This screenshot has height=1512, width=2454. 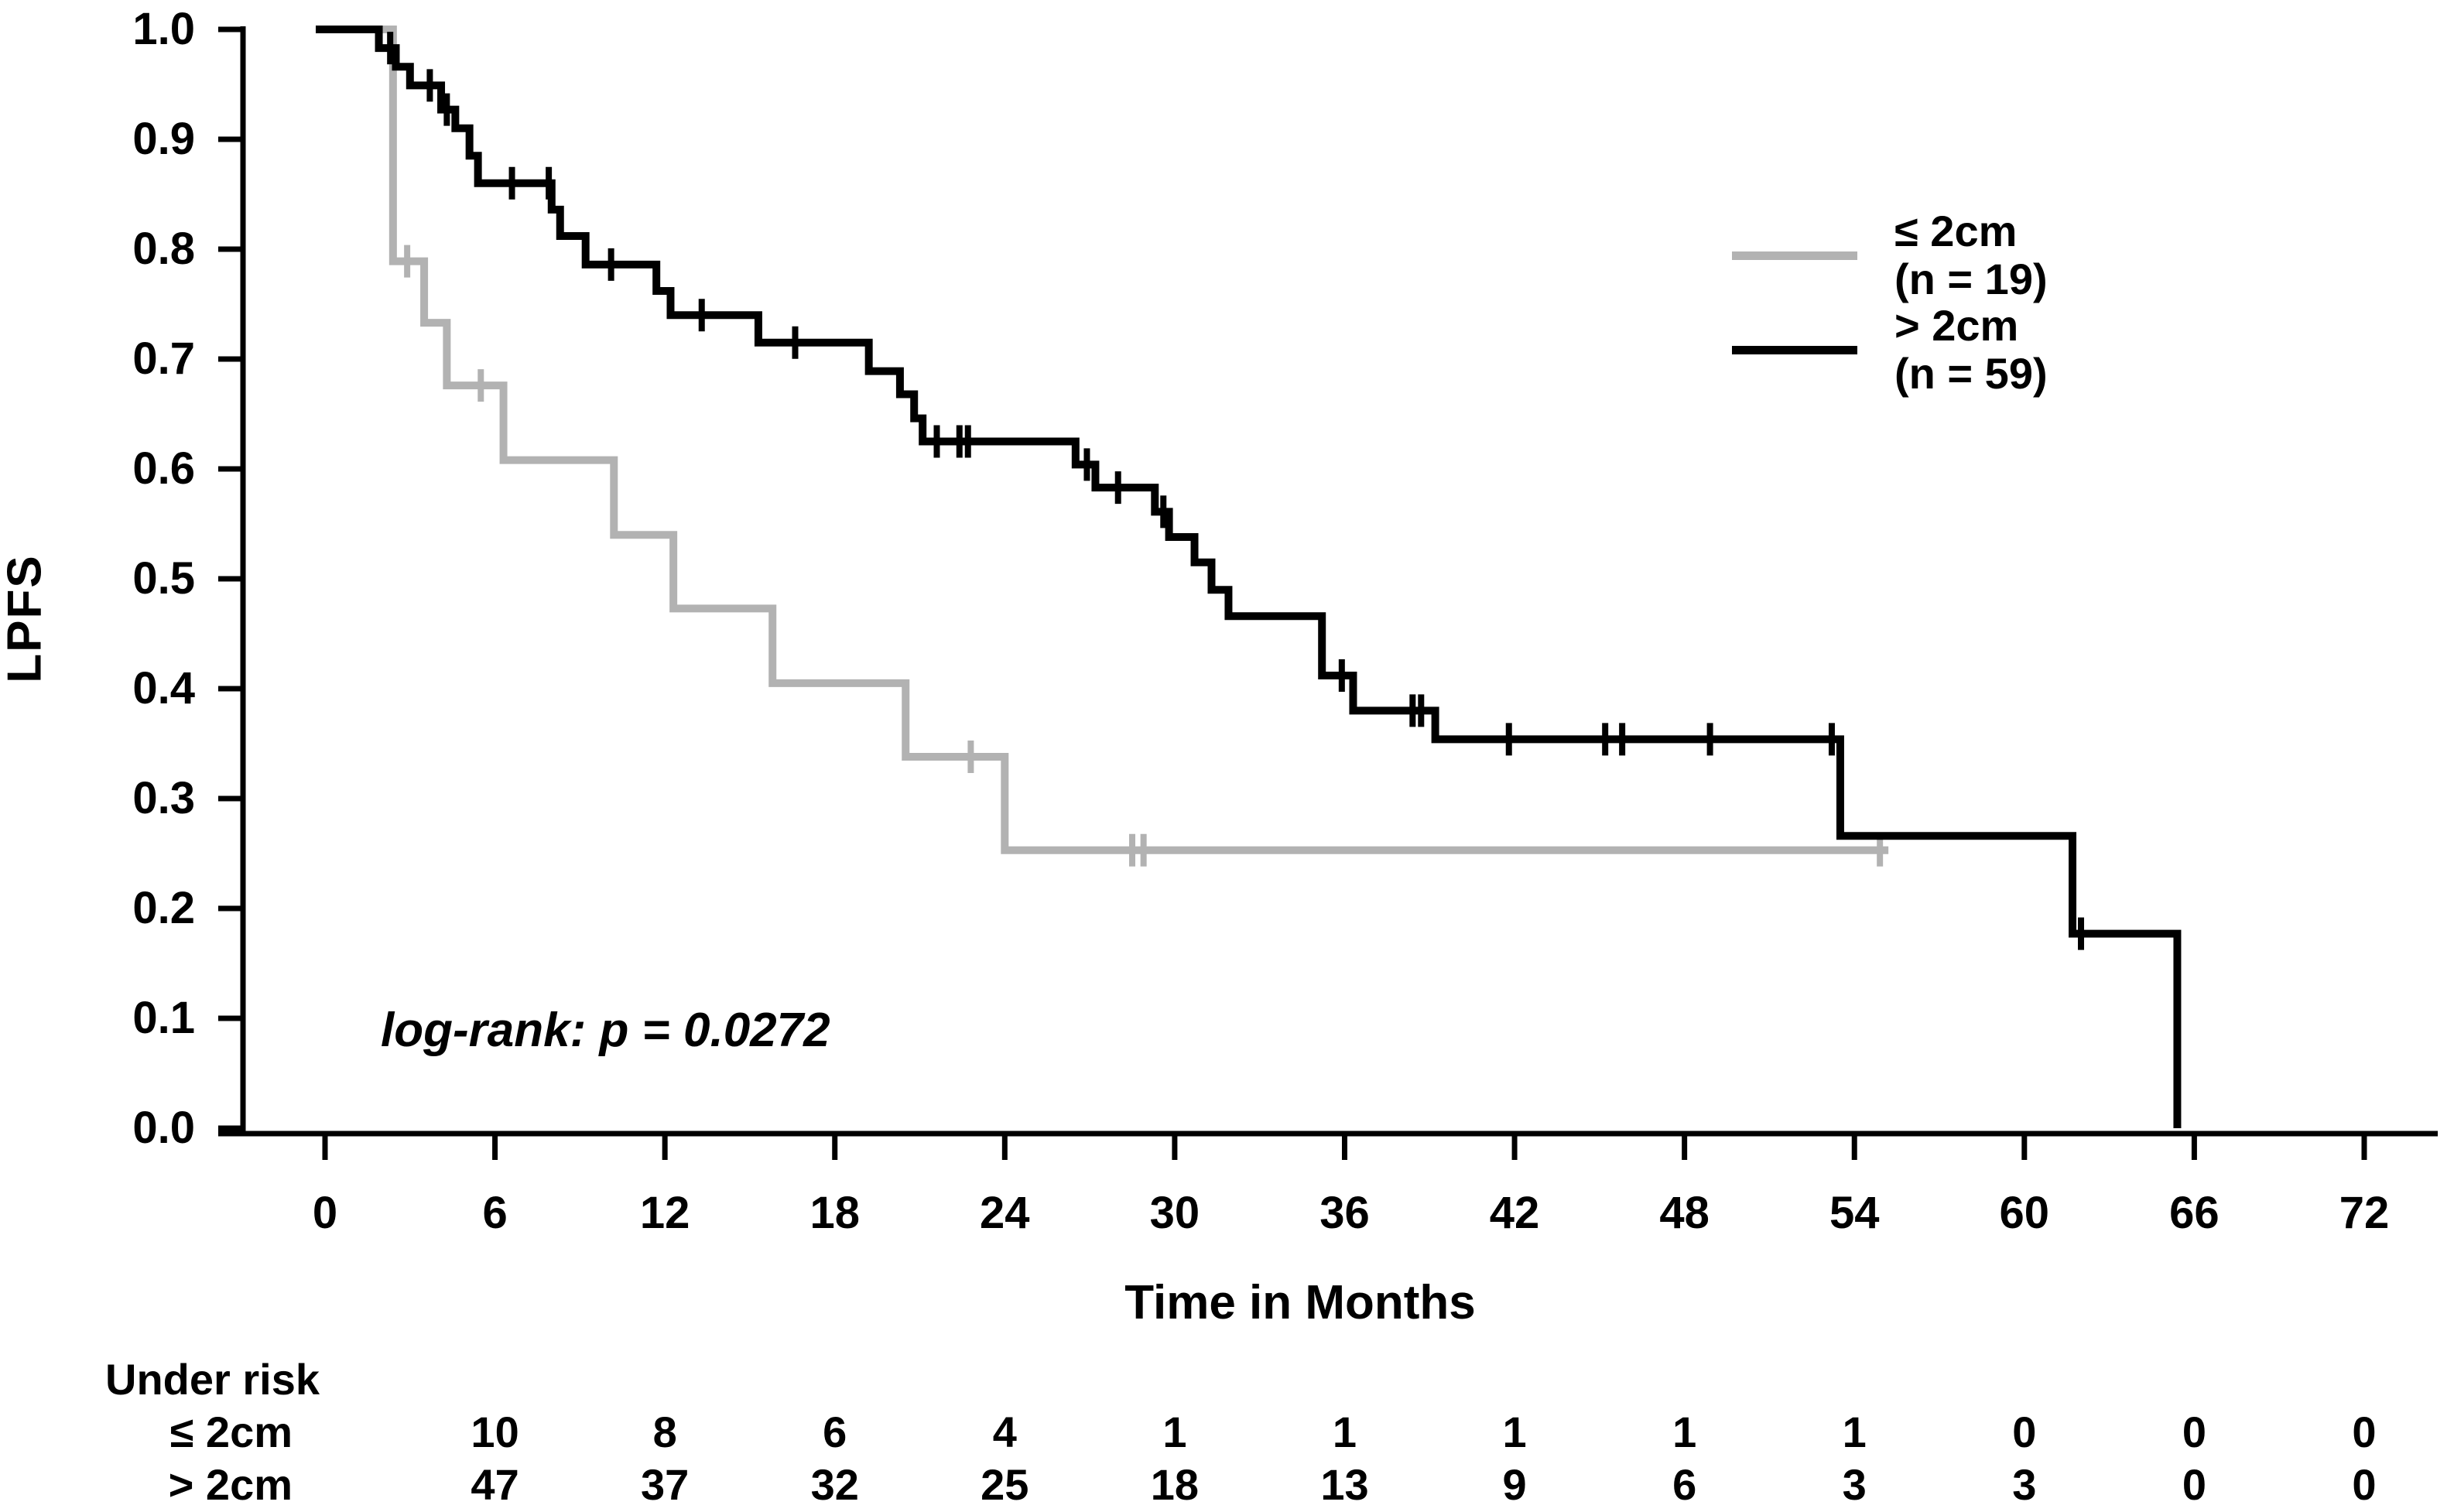 What do you see at coordinates (325, 1213) in the screenshot?
I see `x-tick-label: 0` at bounding box center [325, 1213].